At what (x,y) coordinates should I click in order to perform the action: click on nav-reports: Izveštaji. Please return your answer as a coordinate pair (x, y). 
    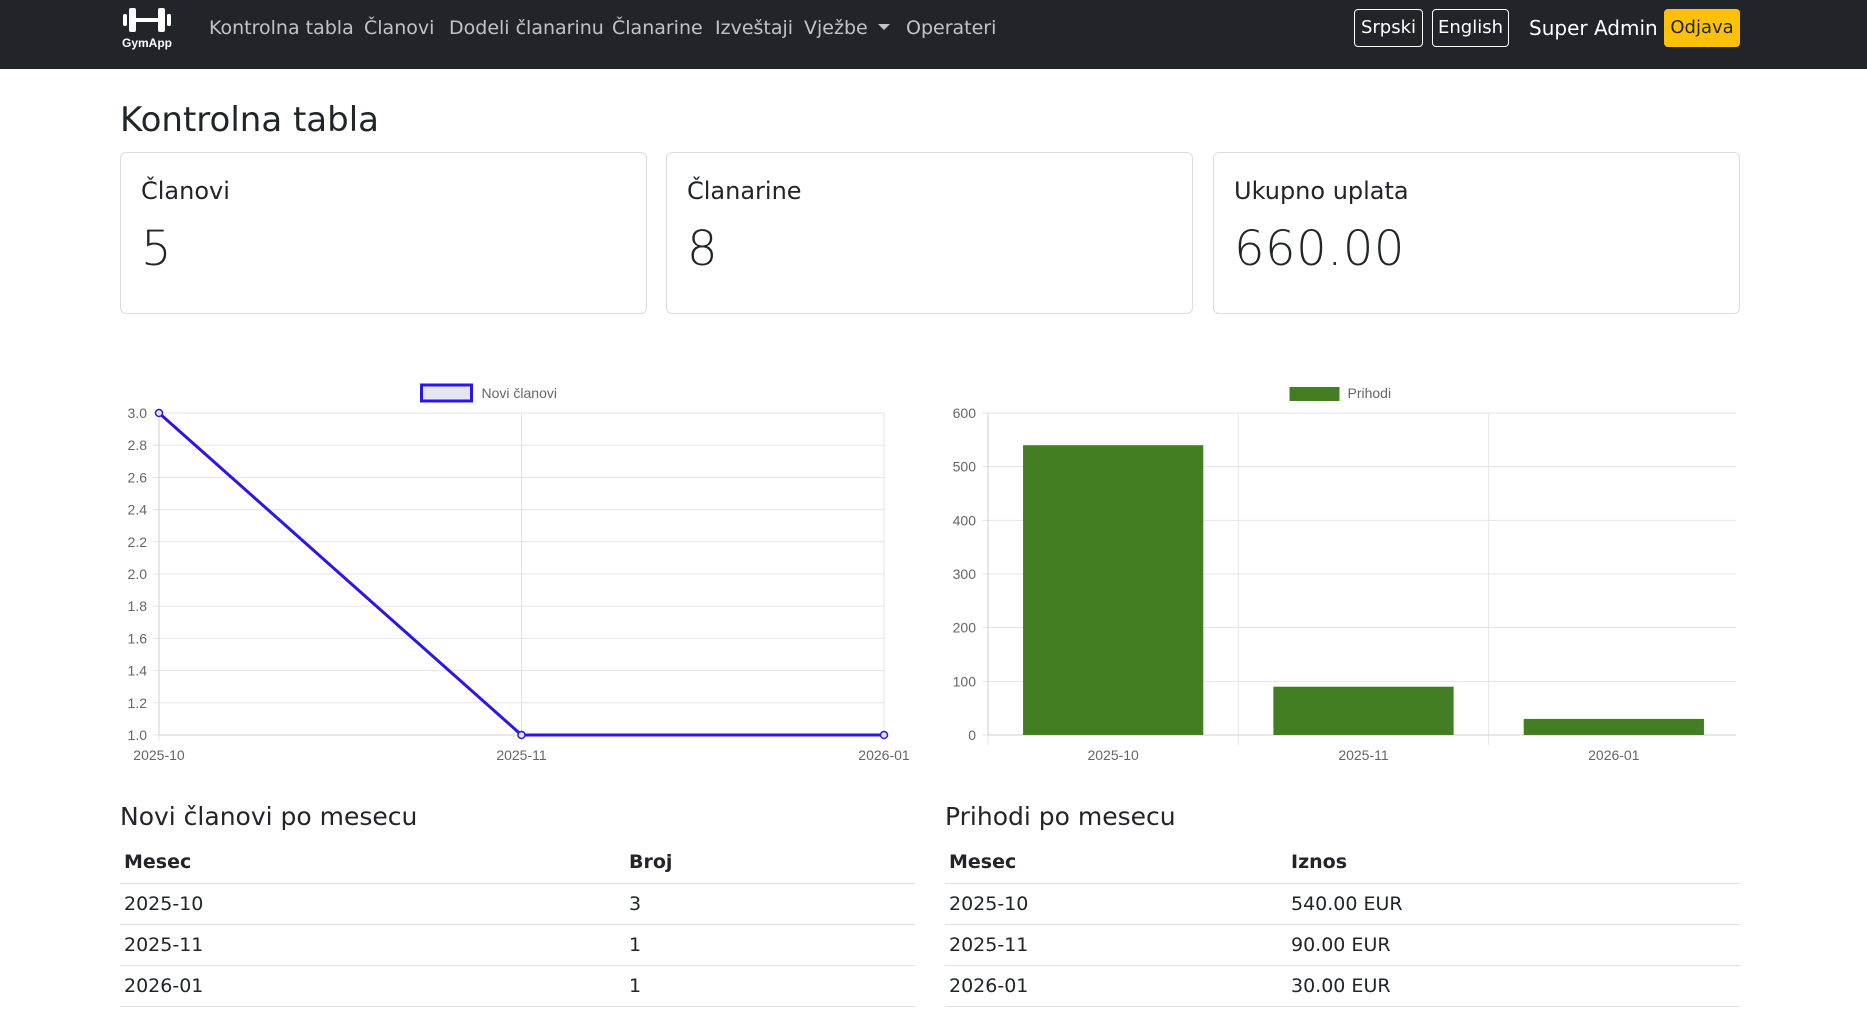
    Looking at the image, I should click on (754, 28).